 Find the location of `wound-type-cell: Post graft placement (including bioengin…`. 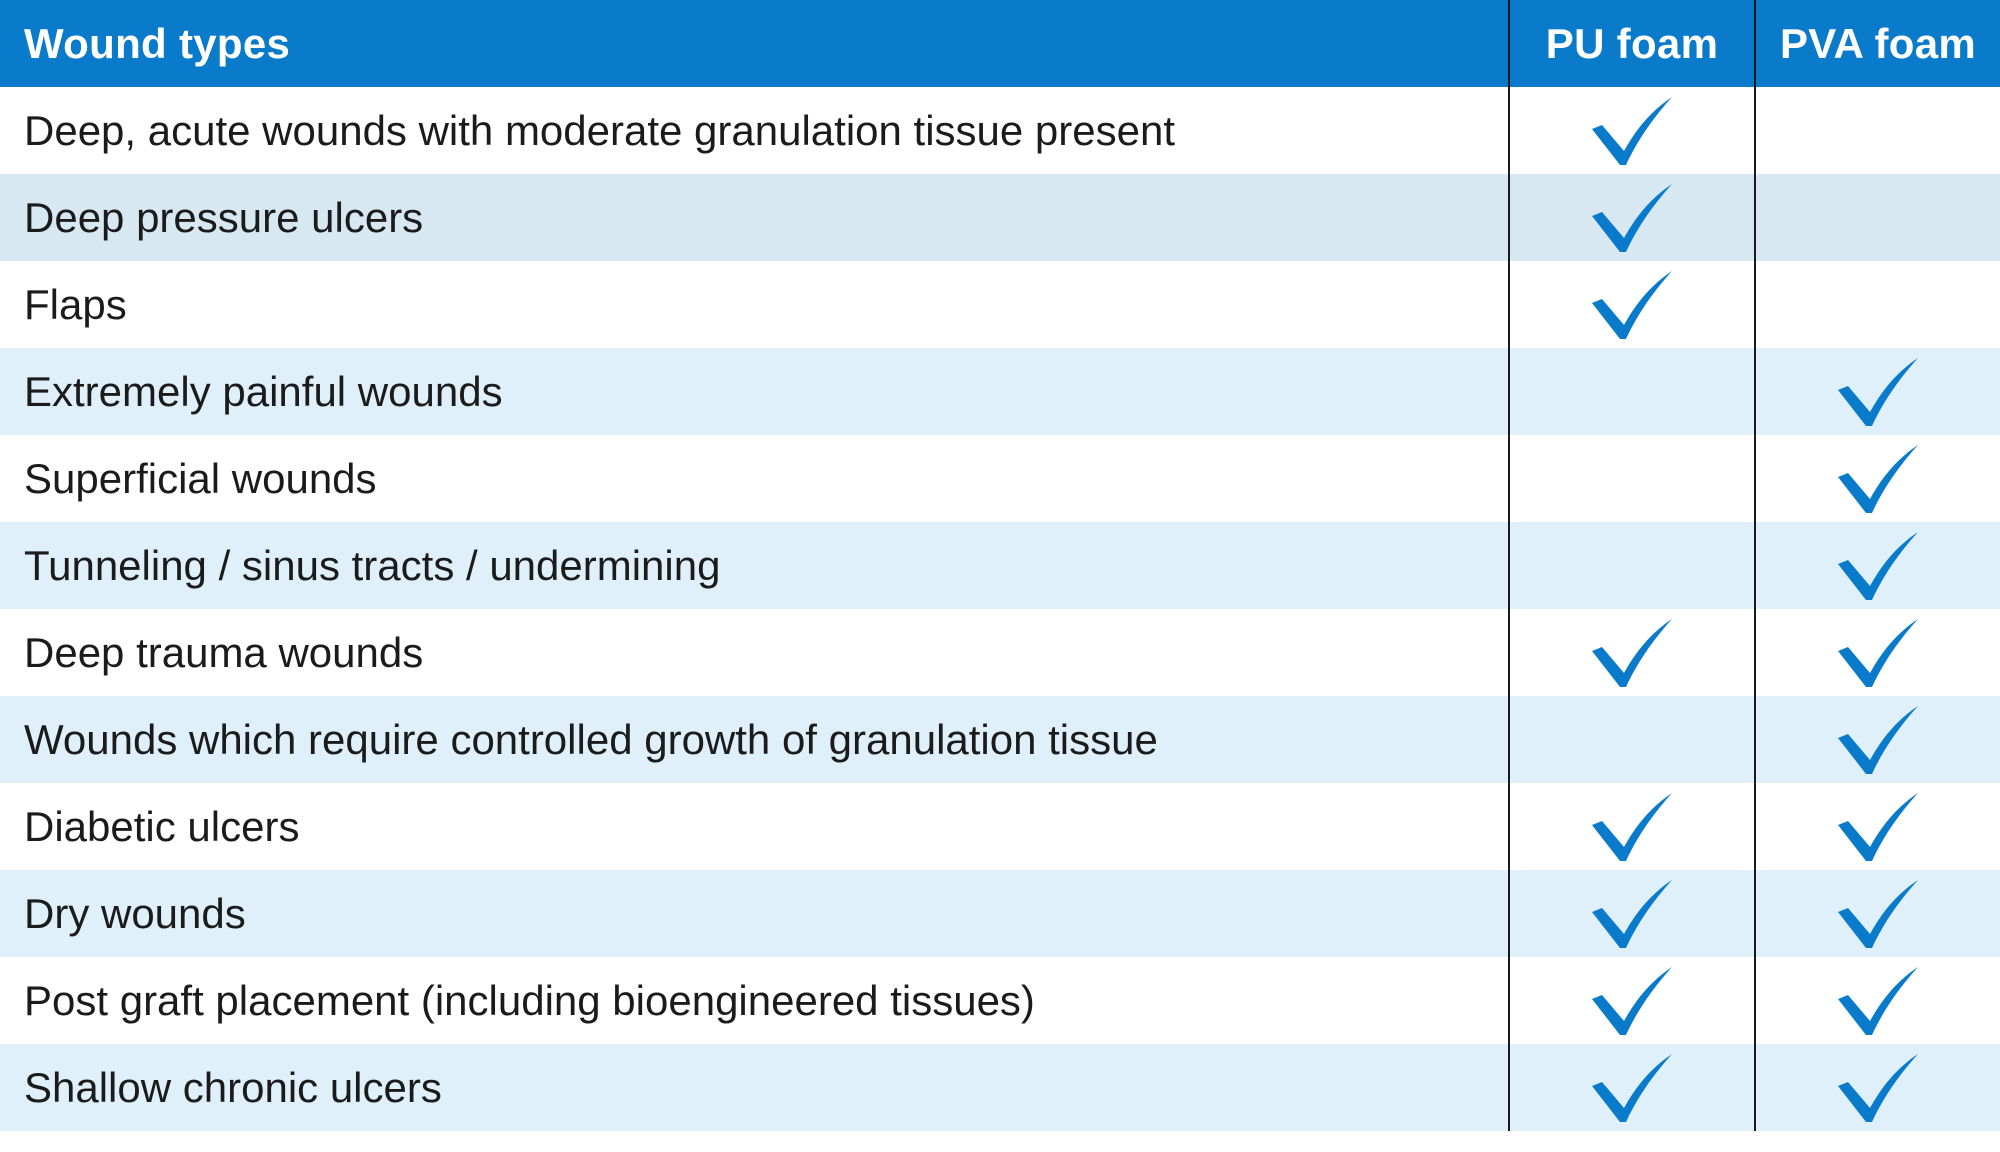

wound-type-cell: Post graft placement (including bioengin… is located at coordinates (754, 1000).